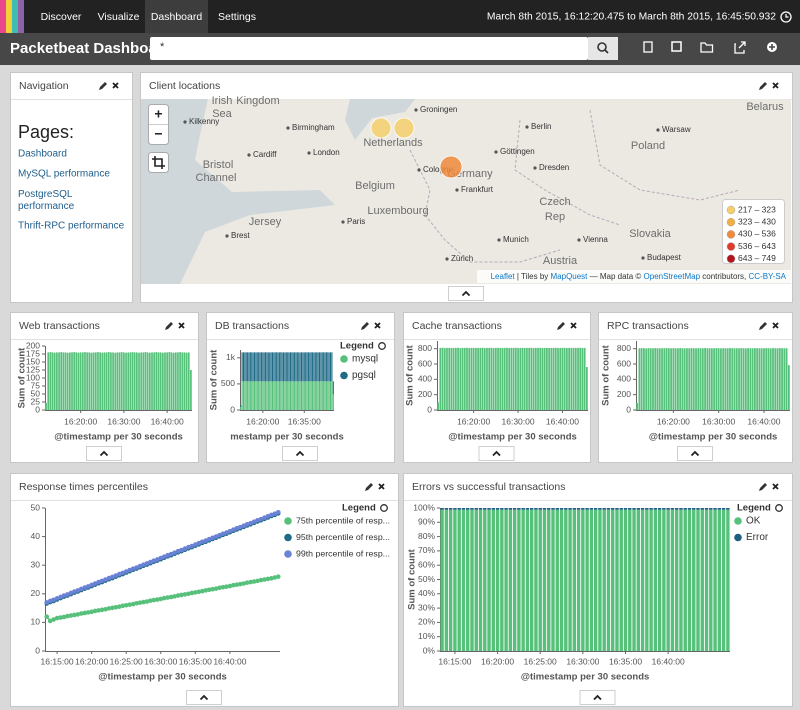 The width and height of the screenshot is (800, 710). What do you see at coordinates (364, 375) in the screenshot?
I see `legend-label: pgsql` at bounding box center [364, 375].